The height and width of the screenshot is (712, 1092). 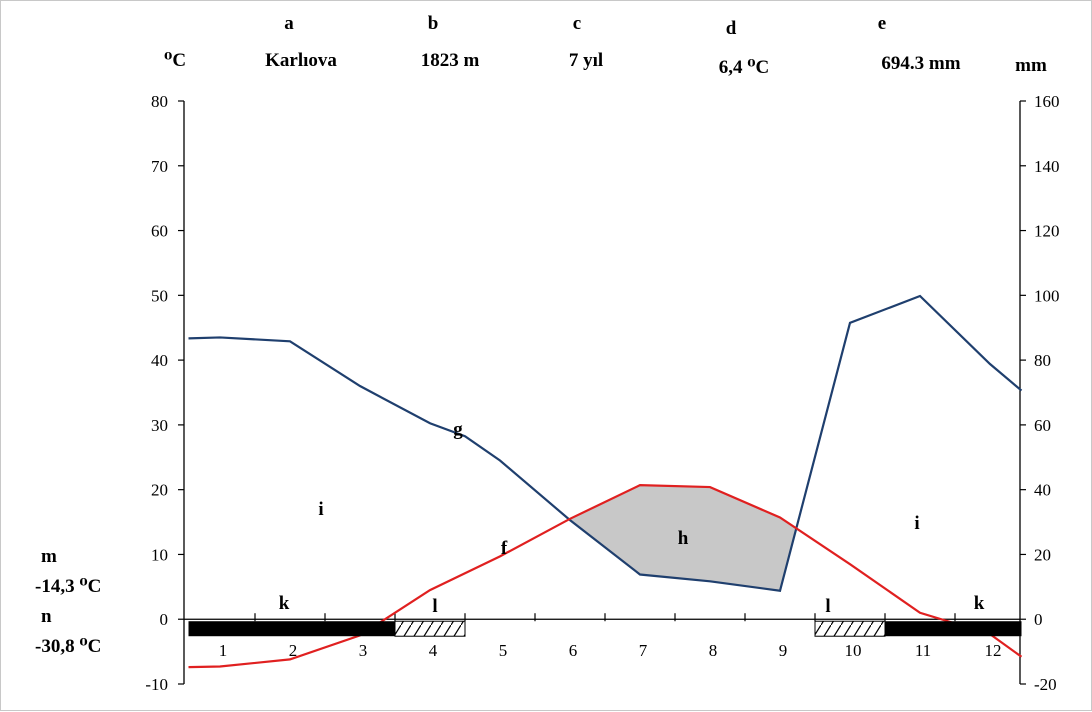 I want to click on annotation-l-left: l, so click(x=434, y=606).